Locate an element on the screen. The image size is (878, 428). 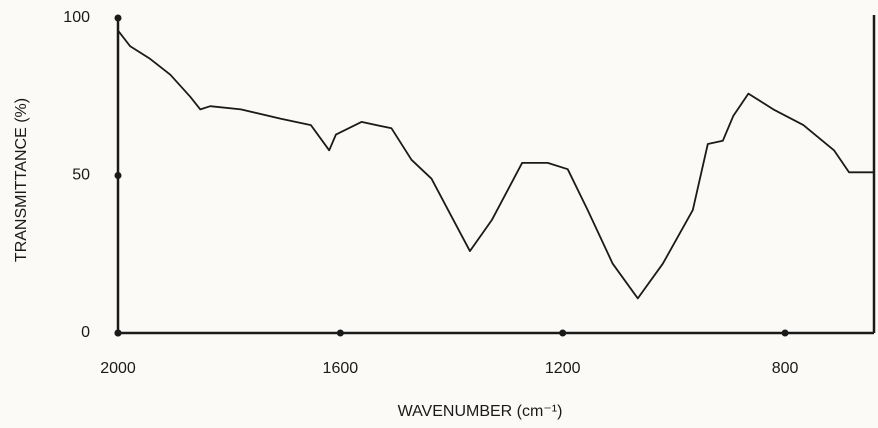
y-tick-label: 100 is located at coordinates (76, 17).